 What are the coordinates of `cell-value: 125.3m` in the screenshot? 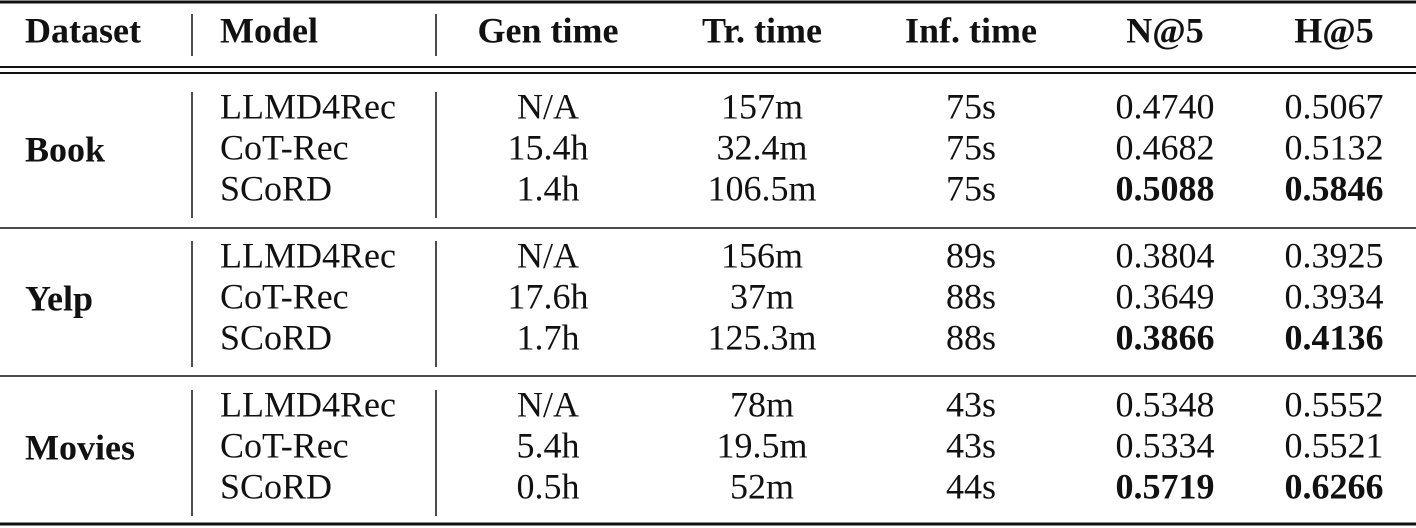 It's located at (761, 337).